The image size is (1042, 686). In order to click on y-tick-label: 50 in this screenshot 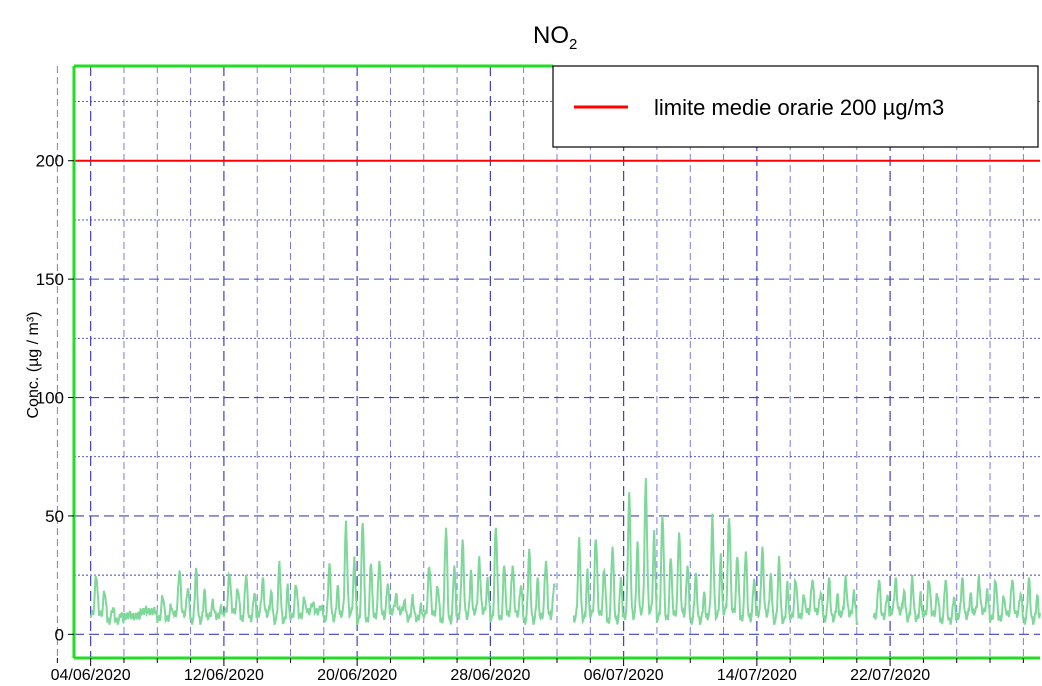, I will do `click(54, 516)`.